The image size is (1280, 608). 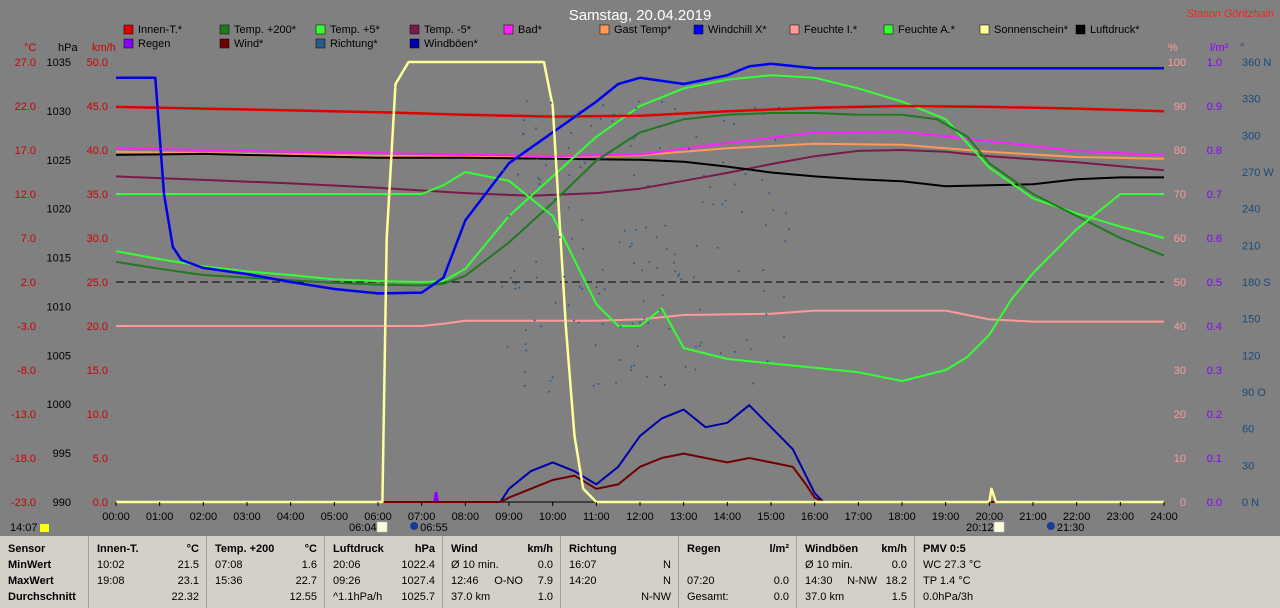 What do you see at coordinates (620, 566) in the screenshot?
I see `stats-row: 16:07 N` at bounding box center [620, 566].